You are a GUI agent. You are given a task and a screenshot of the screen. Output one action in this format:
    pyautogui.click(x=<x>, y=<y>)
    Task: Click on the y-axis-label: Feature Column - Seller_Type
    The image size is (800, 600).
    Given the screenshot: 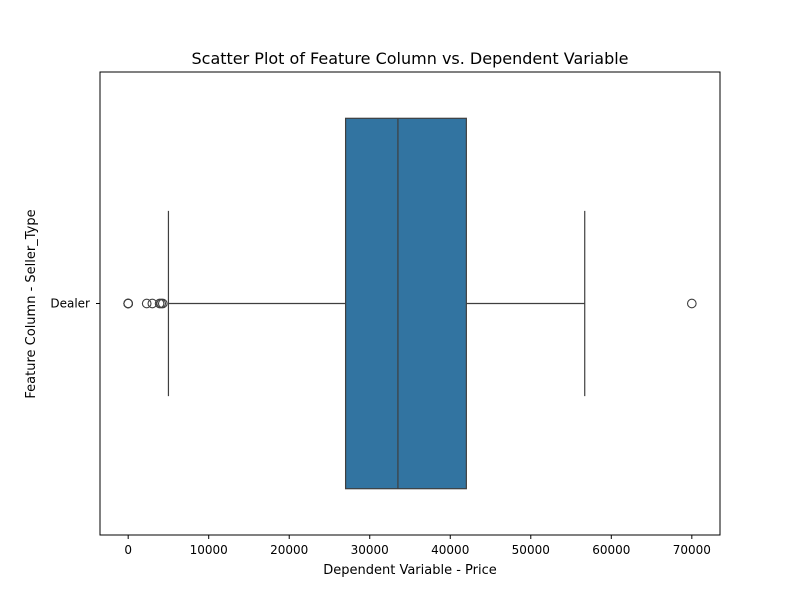 What is the action you would take?
    pyautogui.click(x=31, y=303)
    